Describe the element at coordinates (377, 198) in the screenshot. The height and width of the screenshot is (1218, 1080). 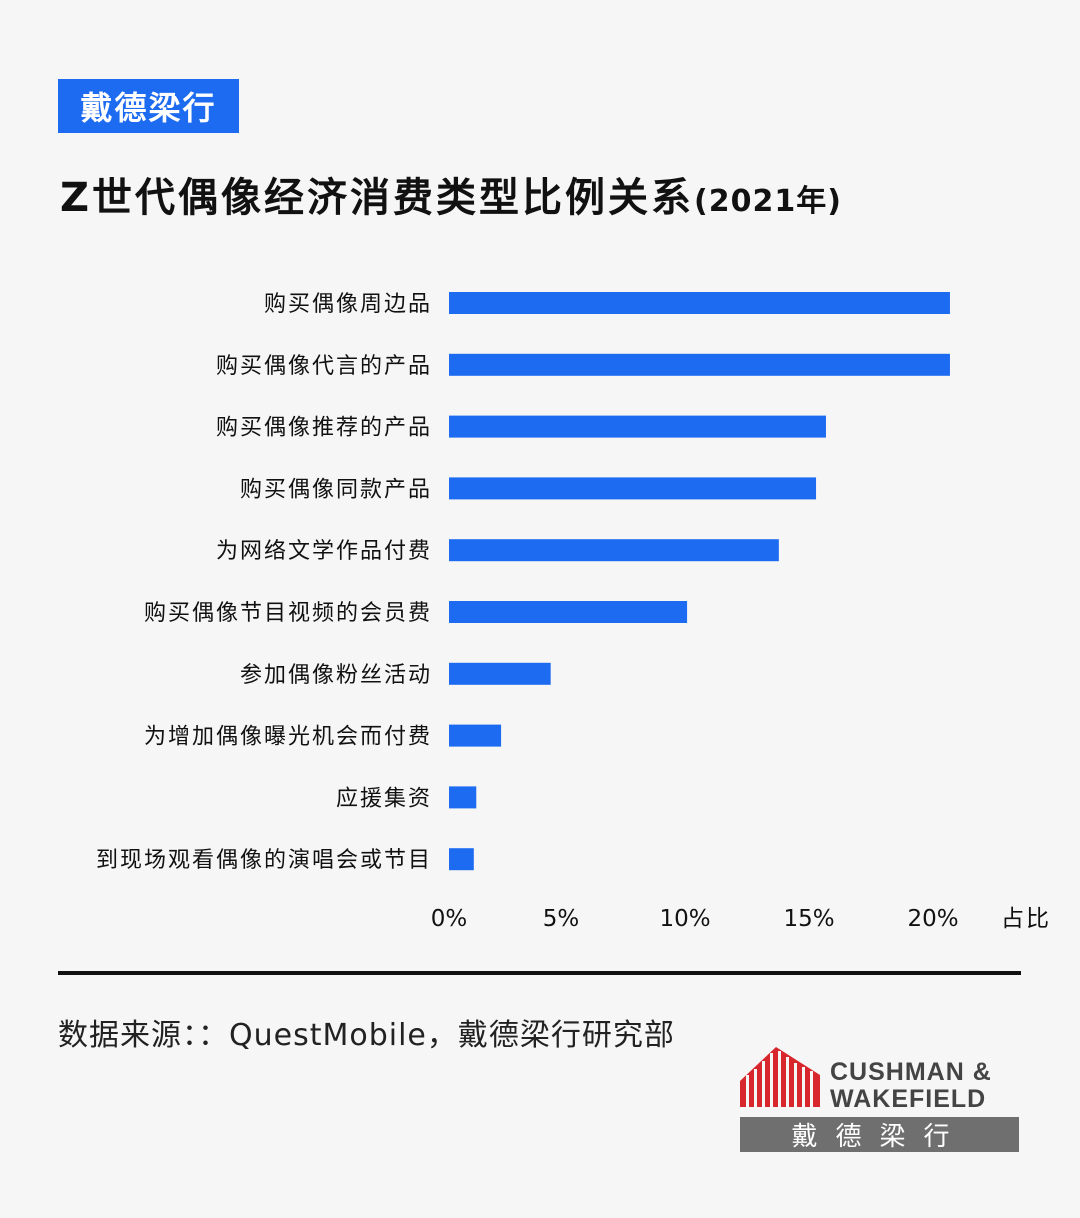
I see `chart-title-text: Z世代偶像经济消费类型比例关系` at that location.